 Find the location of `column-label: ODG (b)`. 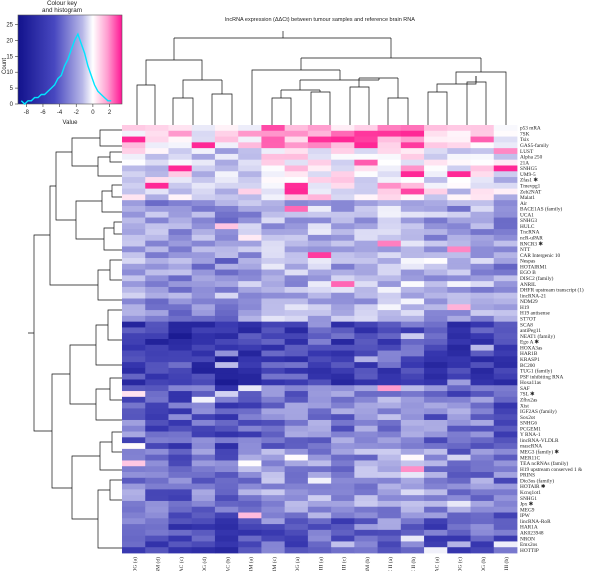

column-label: ODG (b) is located at coordinates (483, 564).